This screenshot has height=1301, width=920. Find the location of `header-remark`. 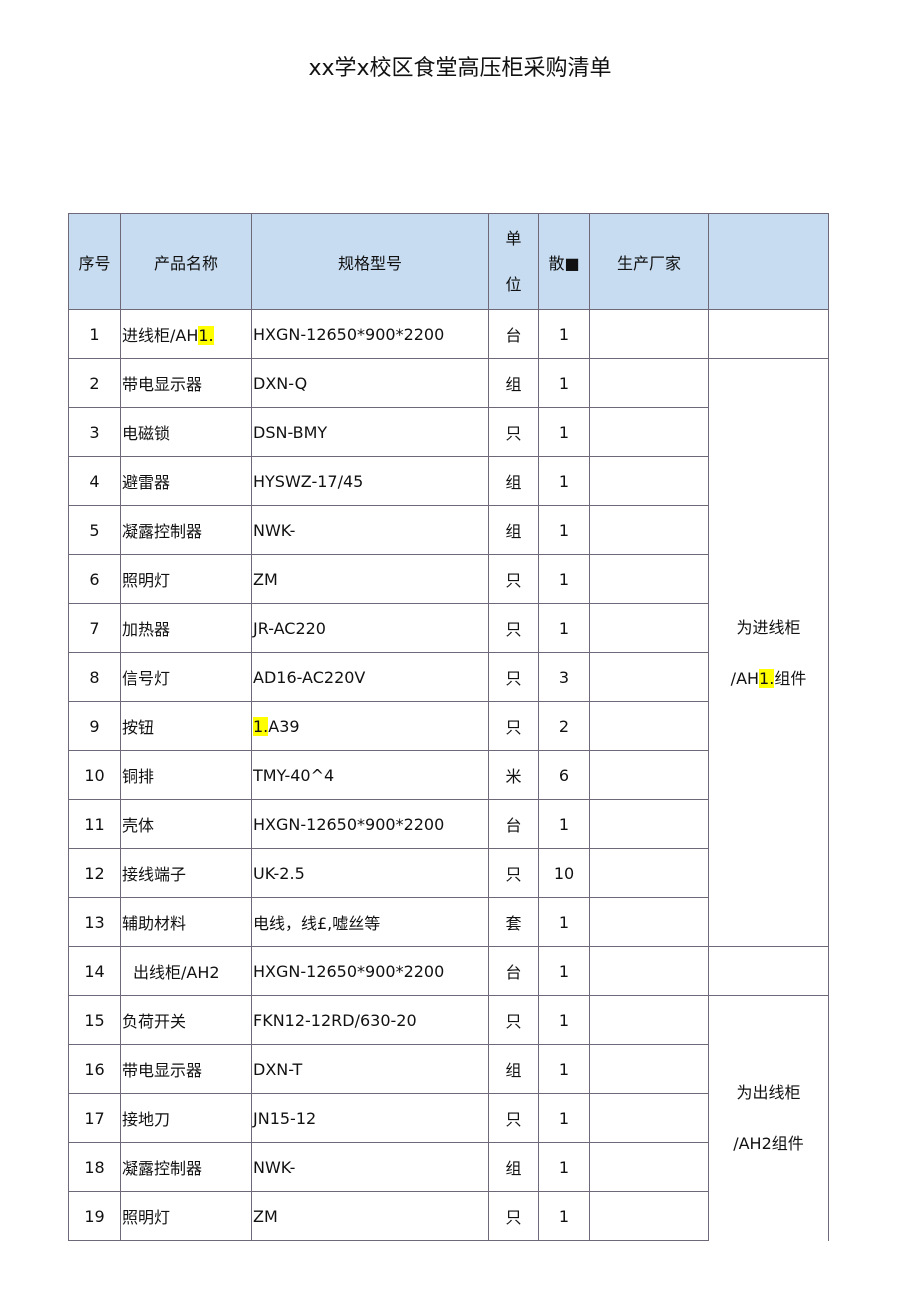

header-remark is located at coordinates (768, 261).